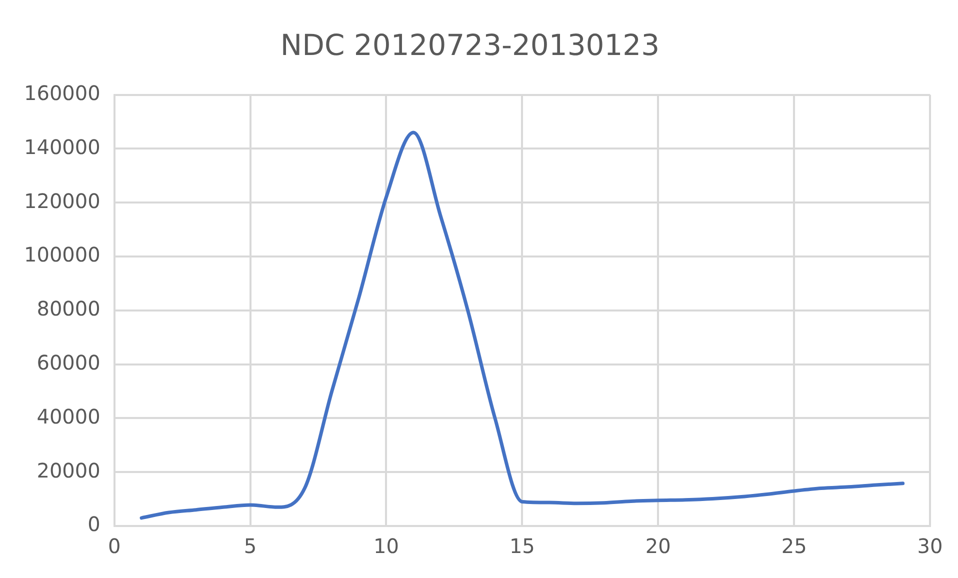 The height and width of the screenshot is (578, 958). What do you see at coordinates (68, 470) in the screenshot?
I see `y-tick-label: 20000` at bounding box center [68, 470].